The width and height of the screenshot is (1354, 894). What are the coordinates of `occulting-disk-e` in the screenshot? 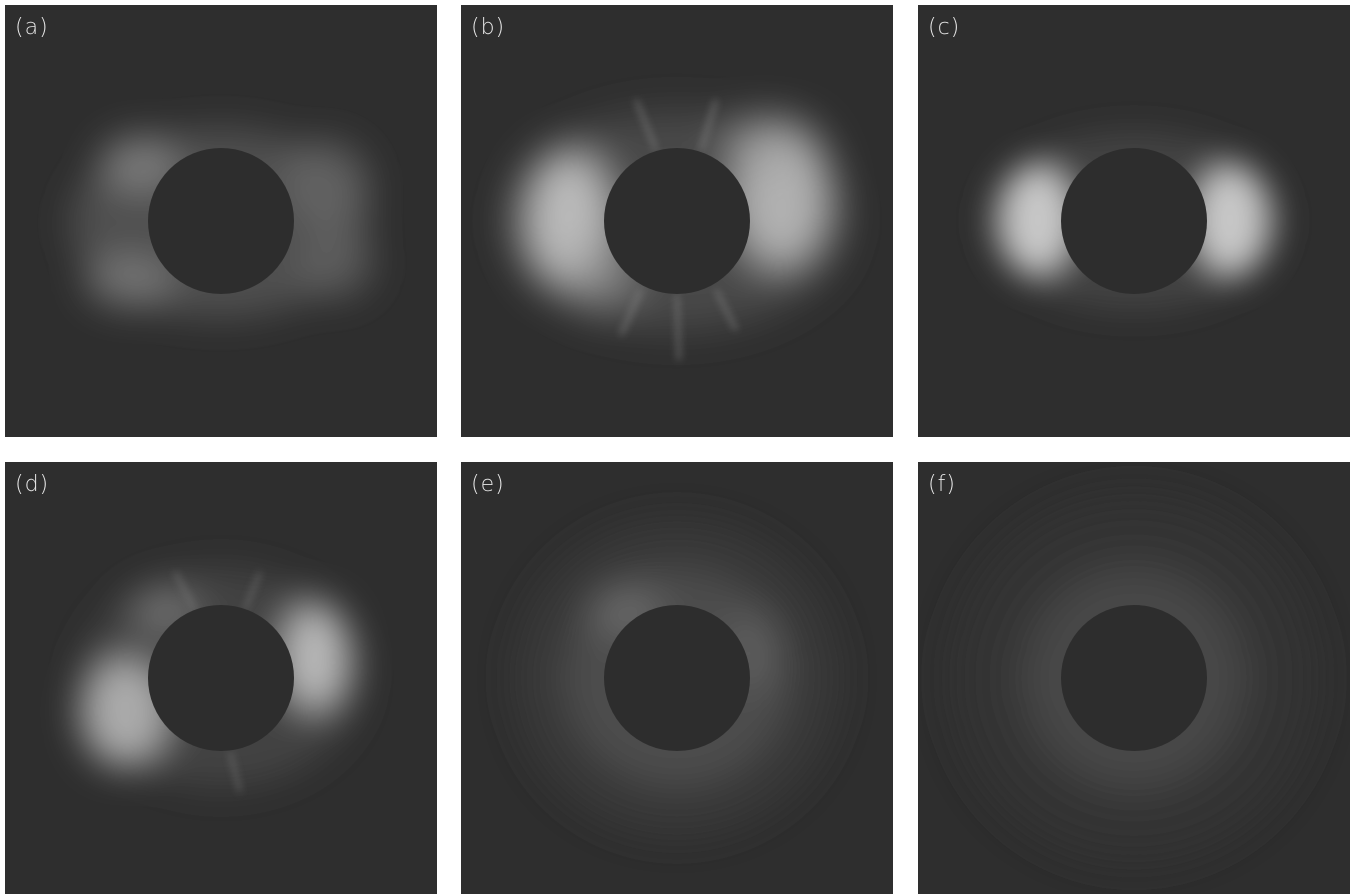 It's located at (677, 678).